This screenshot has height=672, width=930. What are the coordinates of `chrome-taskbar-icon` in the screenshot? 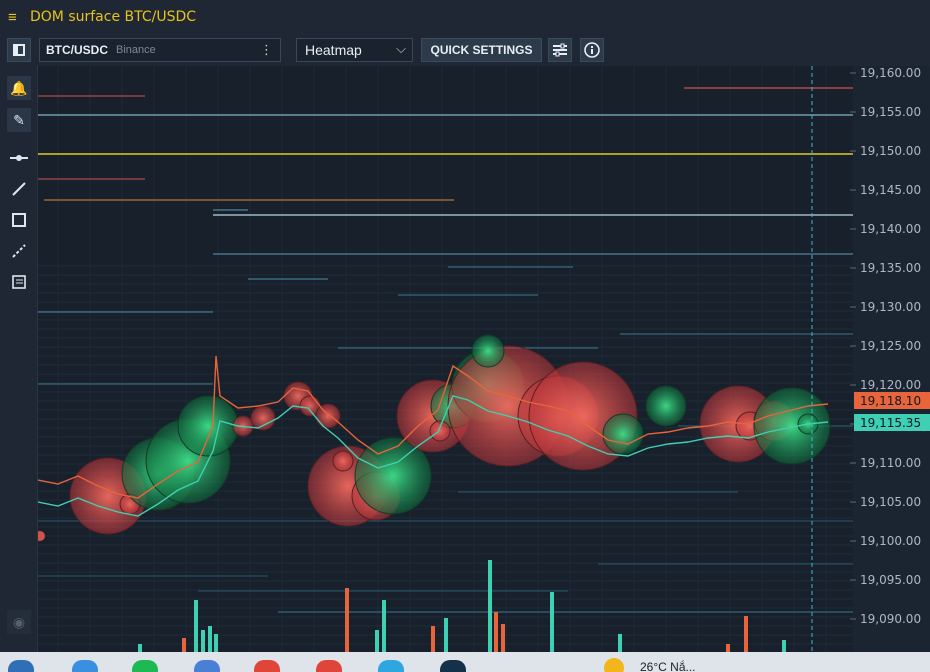 It's located at (267, 666).